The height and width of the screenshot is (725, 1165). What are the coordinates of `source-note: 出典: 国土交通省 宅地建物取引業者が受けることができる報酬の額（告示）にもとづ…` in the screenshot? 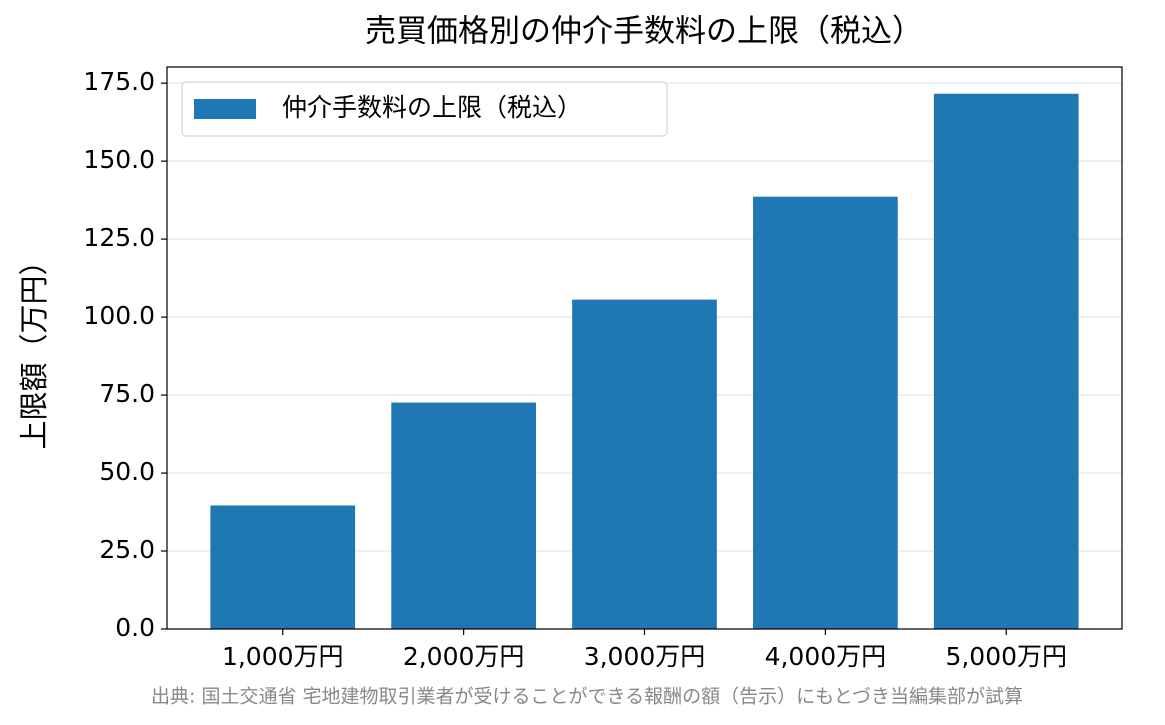 It's located at (587, 697).